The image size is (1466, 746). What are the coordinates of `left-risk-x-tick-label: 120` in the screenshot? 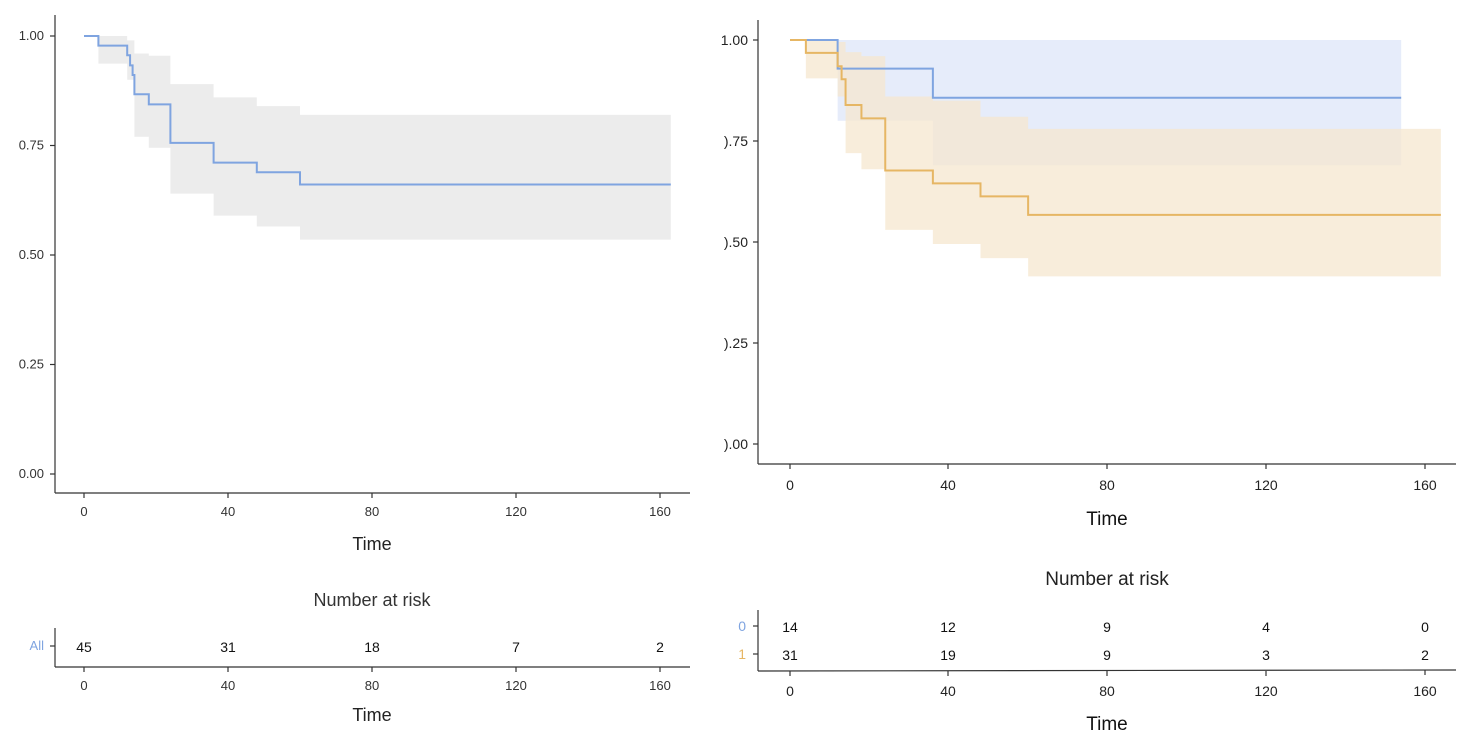 It's located at (516, 685).